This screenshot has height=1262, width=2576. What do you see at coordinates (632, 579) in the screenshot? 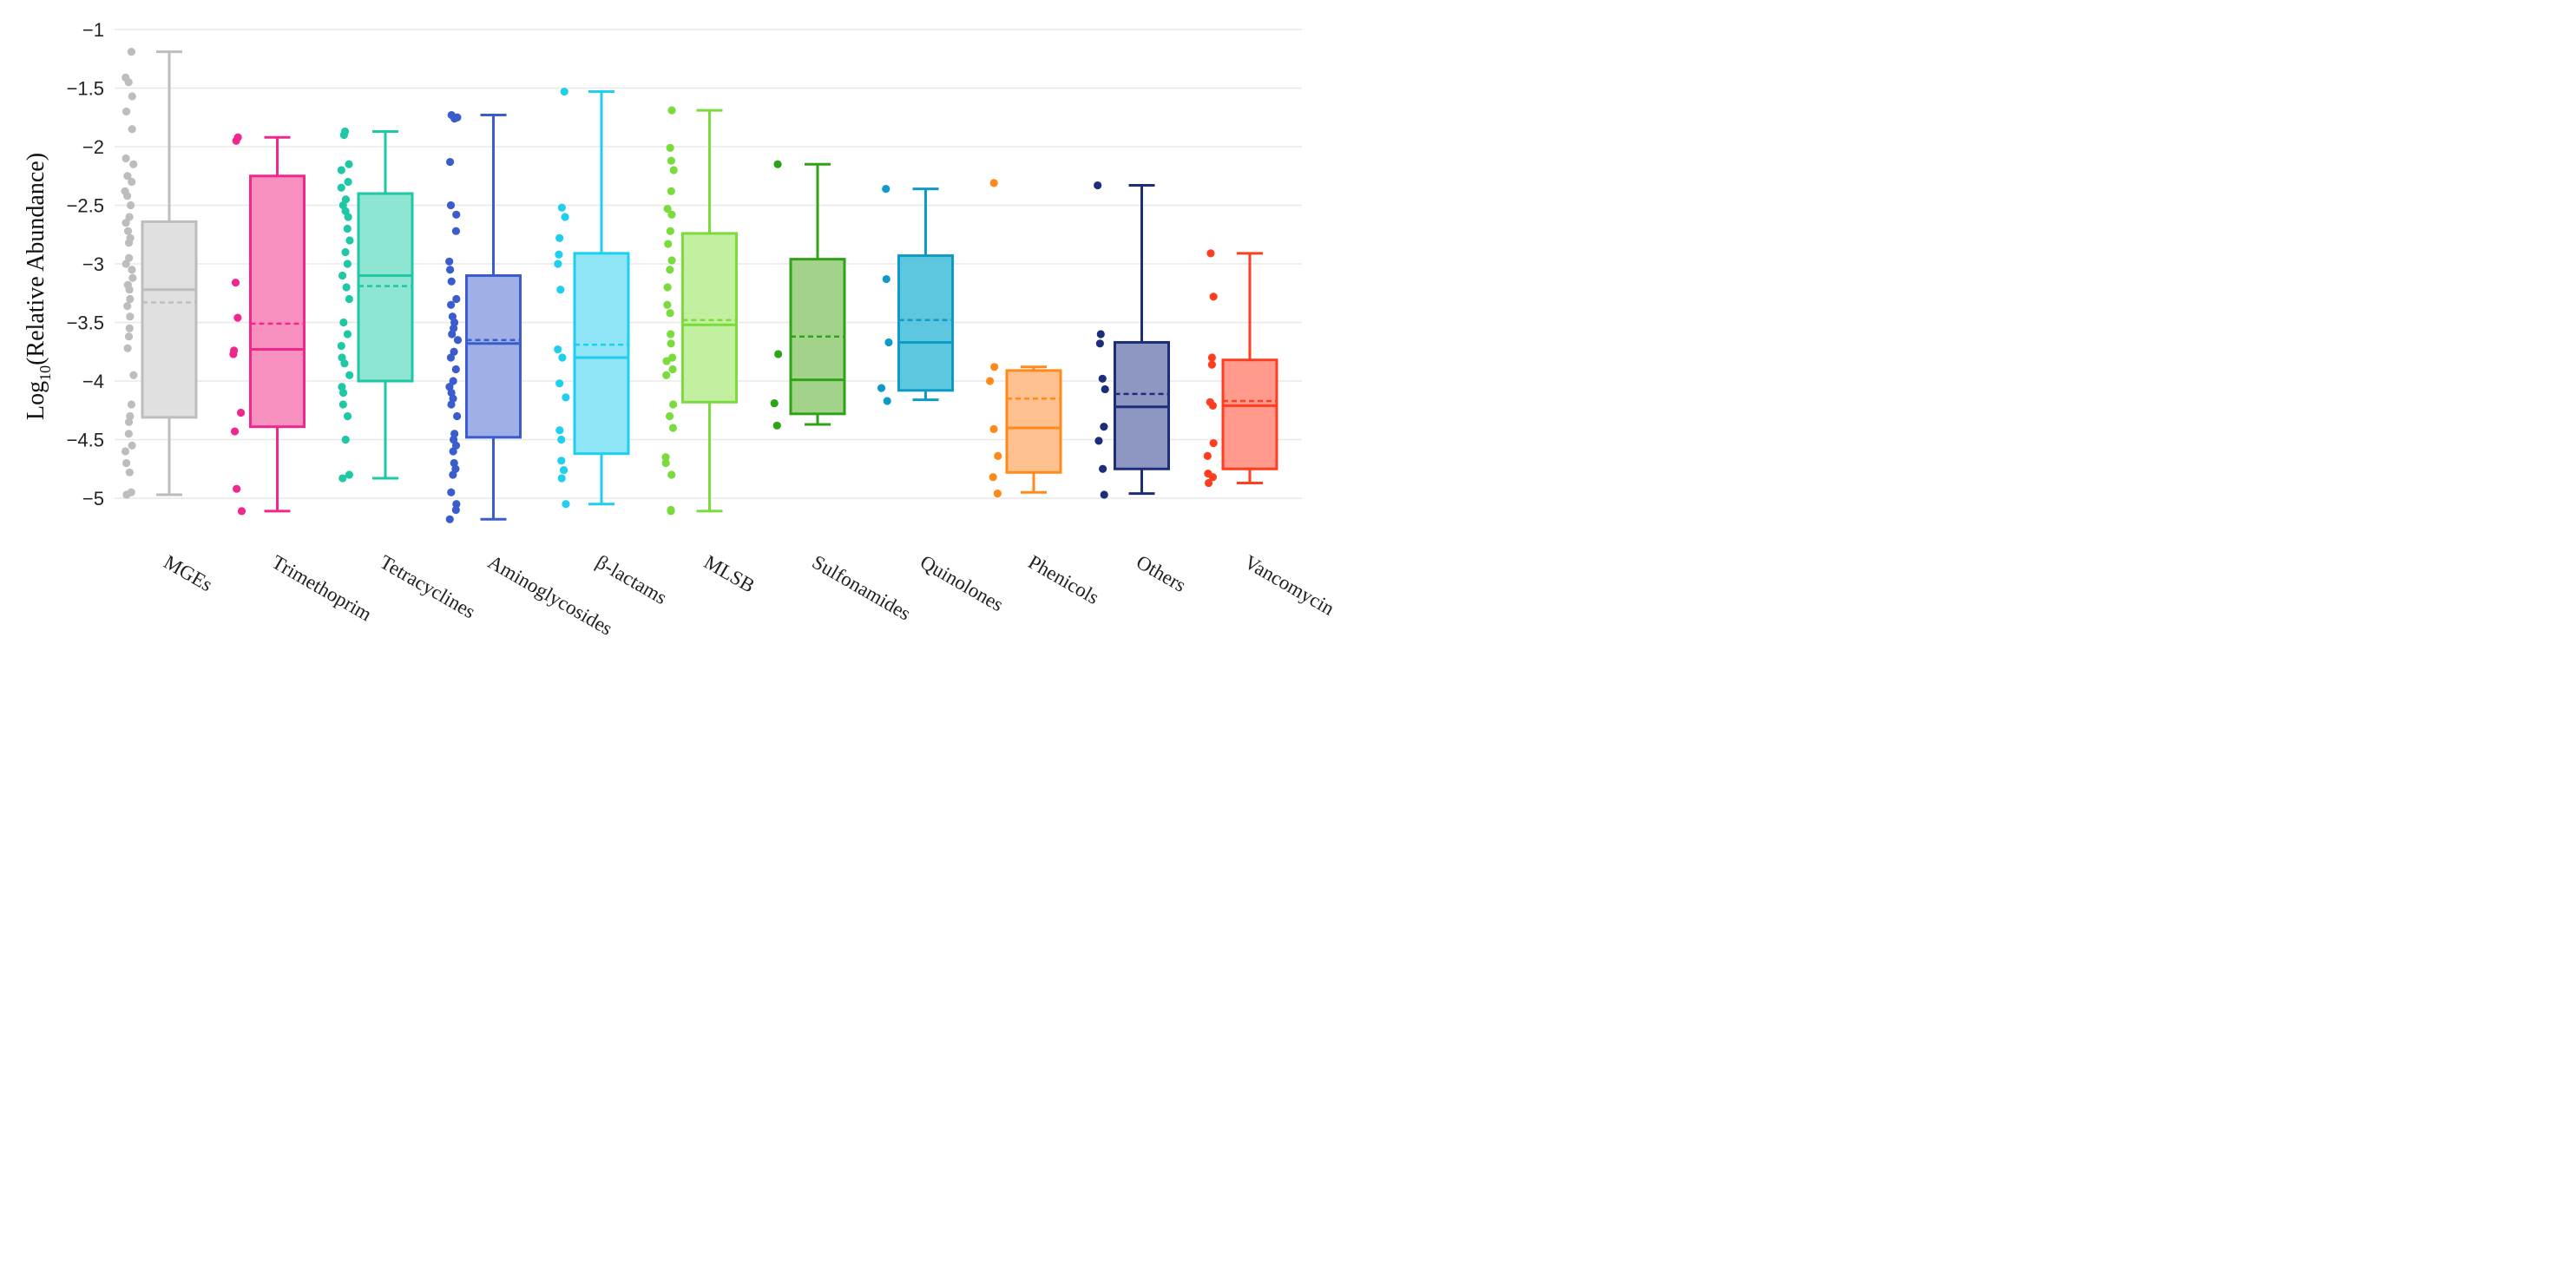
I see `x-category-label: β-lactams` at bounding box center [632, 579].